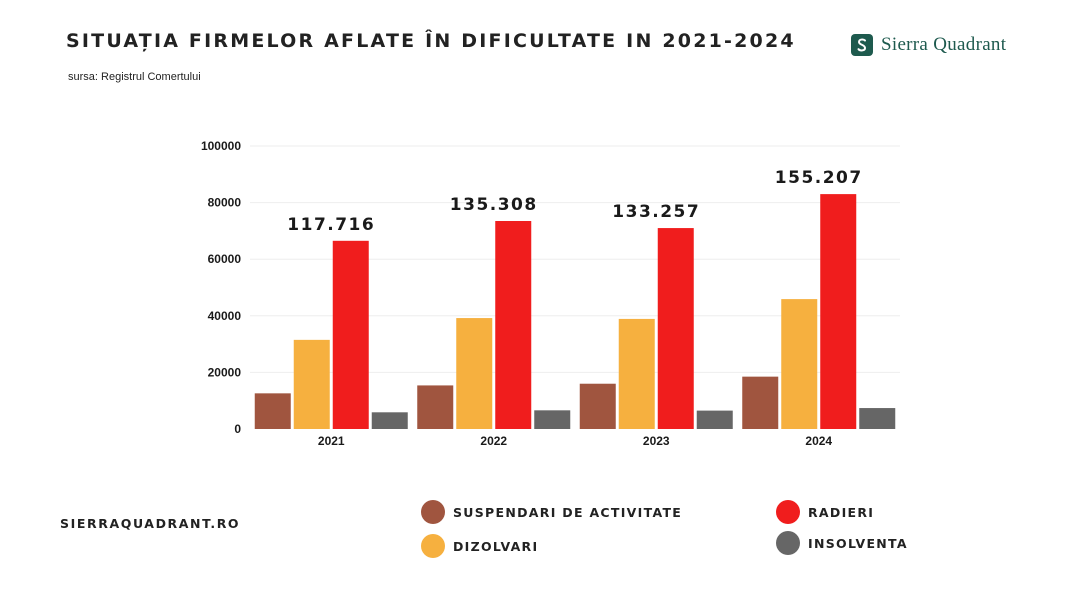  Describe the element at coordinates (311, 384) in the screenshot. I see `bar-dizolvari-2021` at that location.